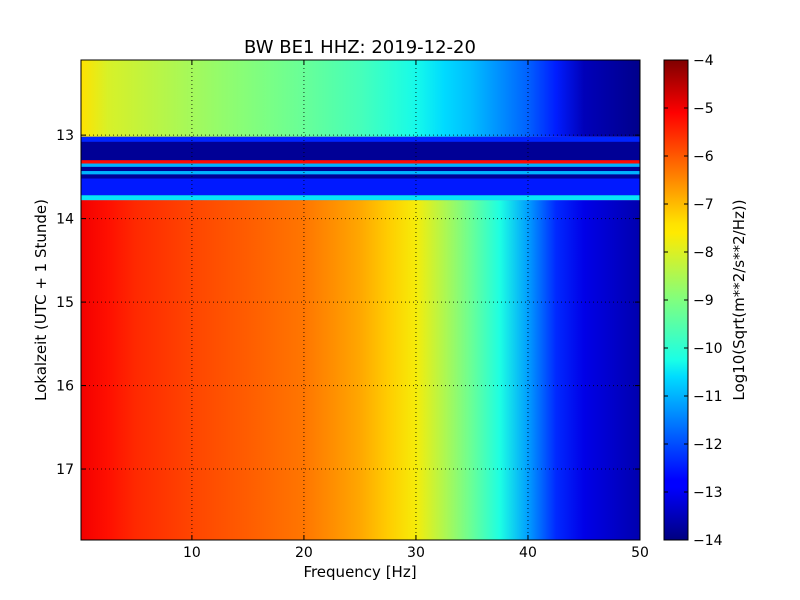 This screenshot has height=600, width=800. I want to click on colorbar-tick-label: −7, so click(703, 205).